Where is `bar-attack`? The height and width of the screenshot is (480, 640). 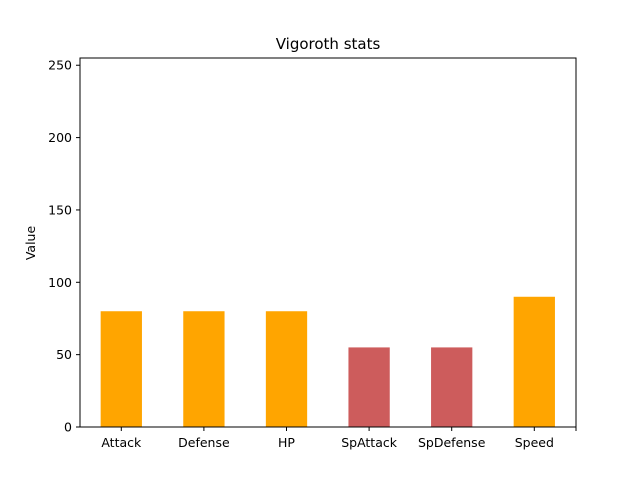
bar-attack is located at coordinates (121, 369).